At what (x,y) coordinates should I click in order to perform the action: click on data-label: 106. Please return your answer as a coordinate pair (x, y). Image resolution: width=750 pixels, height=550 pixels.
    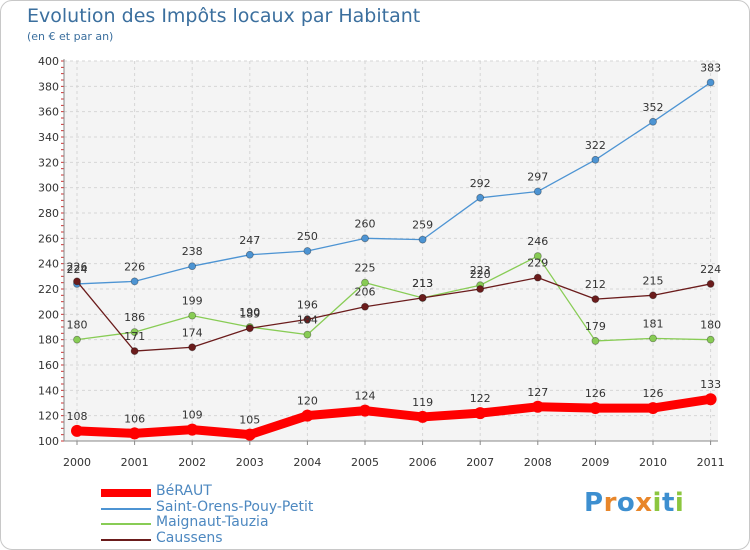
    Looking at the image, I should click on (134, 418).